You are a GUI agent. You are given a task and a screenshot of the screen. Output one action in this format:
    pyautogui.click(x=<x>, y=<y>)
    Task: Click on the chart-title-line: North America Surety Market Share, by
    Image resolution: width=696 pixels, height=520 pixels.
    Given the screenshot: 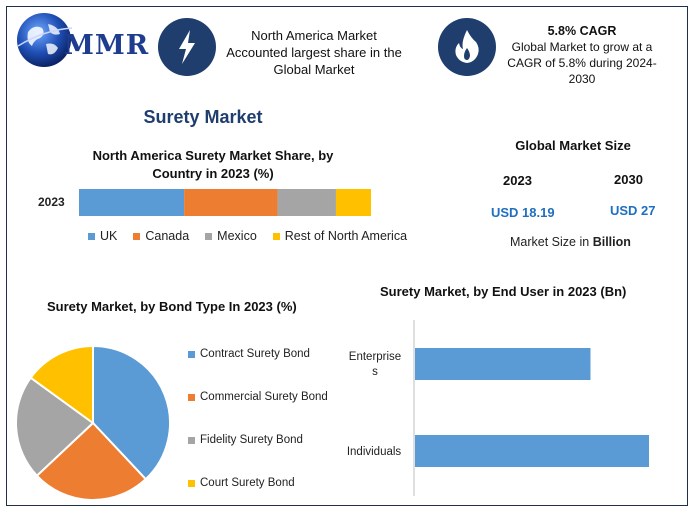 What is the action you would take?
    pyautogui.click(x=213, y=155)
    